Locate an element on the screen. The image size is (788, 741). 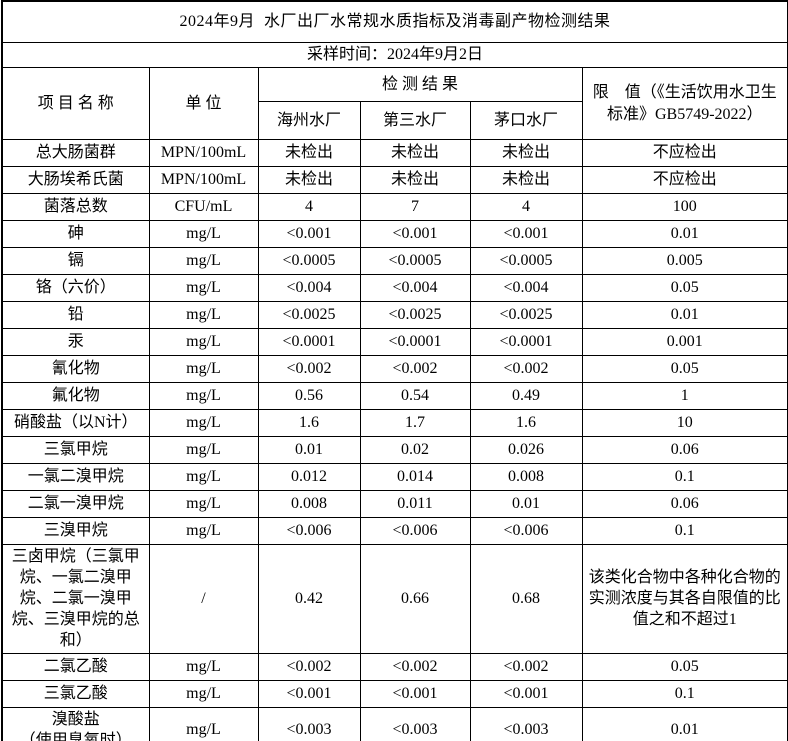
result-cell-disan: <0.002 is located at coordinates (415, 666).